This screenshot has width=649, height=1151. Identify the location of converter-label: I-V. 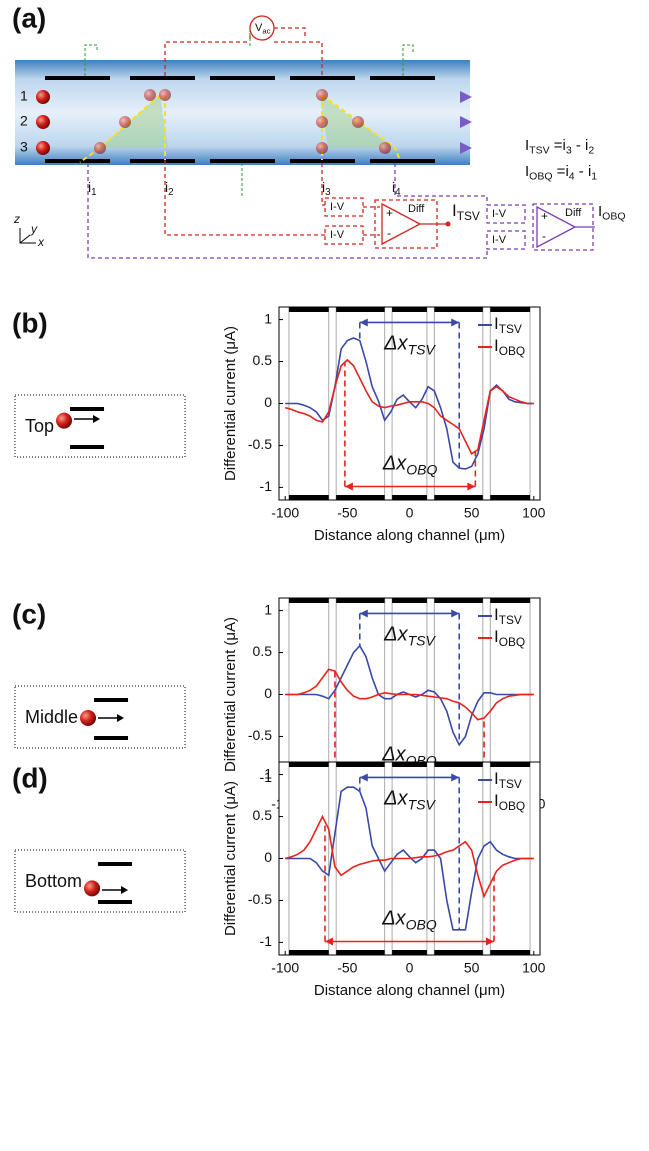
(499, 214).